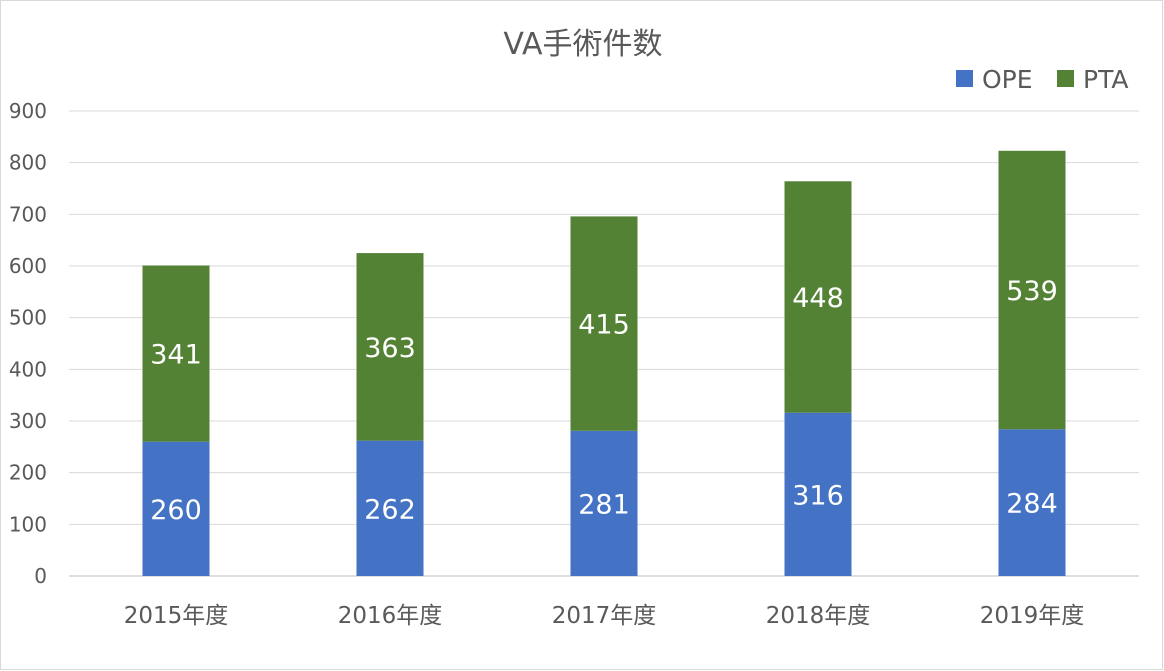  What do you see at coordinates (1106, 79) in the screenshot?
I see `legend-label-pta: PTA` at bounding box center [1106, 79].